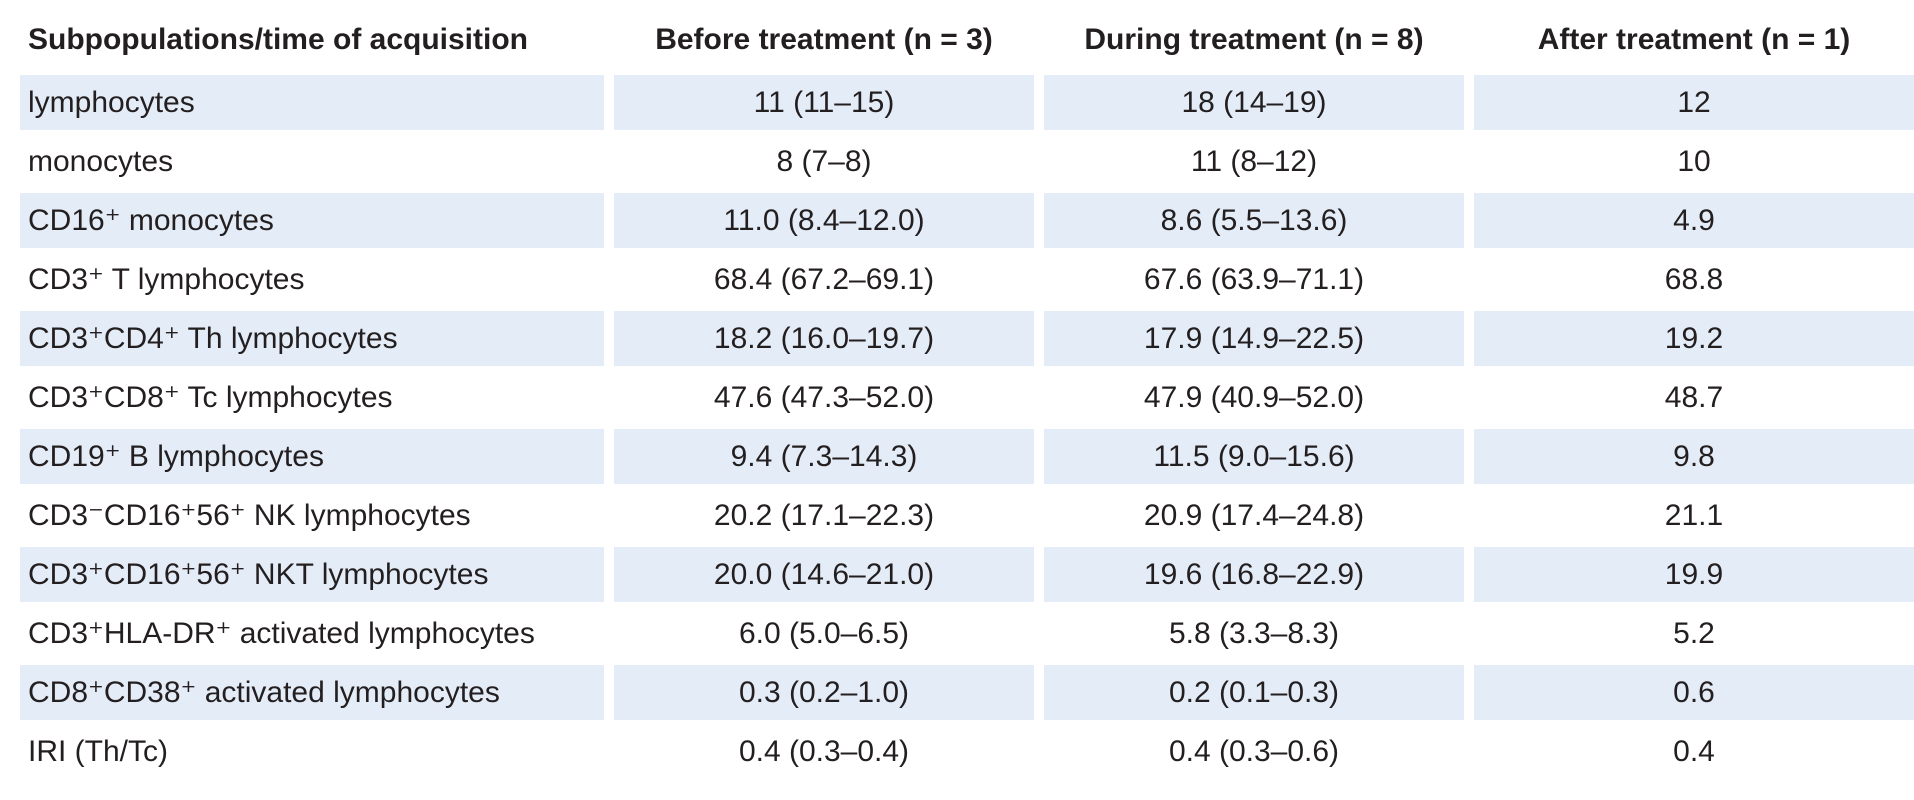 Image resolution: width=1914 pixels, height=800 pixels. Describe the element at coordinates (1254, 456) in the screenshot. I see `cell-during-treatment: 11.5 (9.0–15.6)` at that location.